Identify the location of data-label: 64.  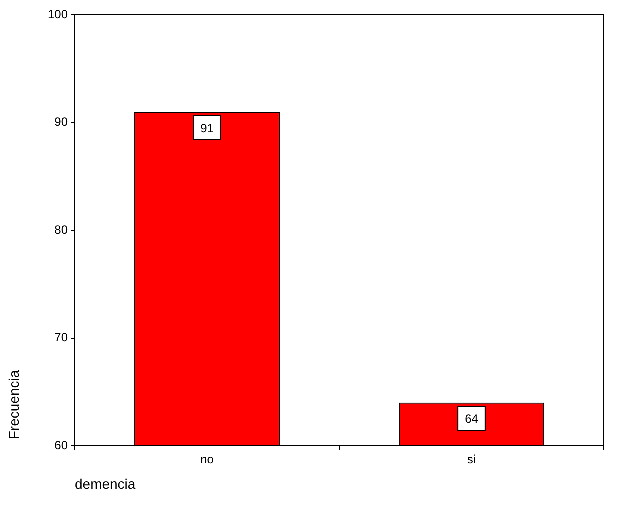
(472, 419).